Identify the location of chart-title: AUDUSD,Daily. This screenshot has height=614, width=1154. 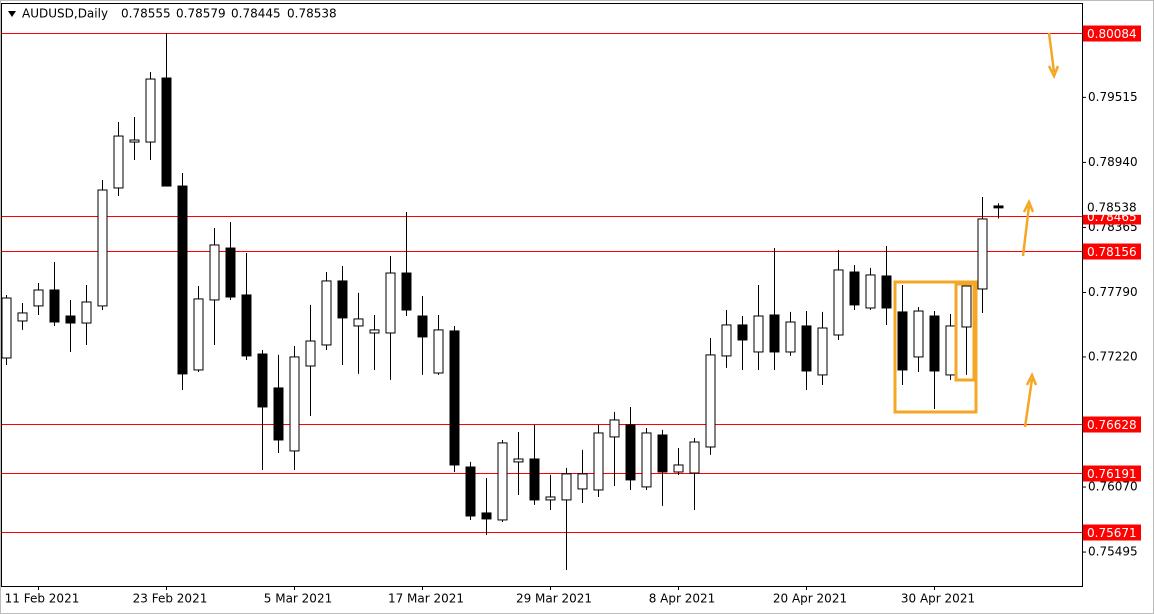
(65, 14).